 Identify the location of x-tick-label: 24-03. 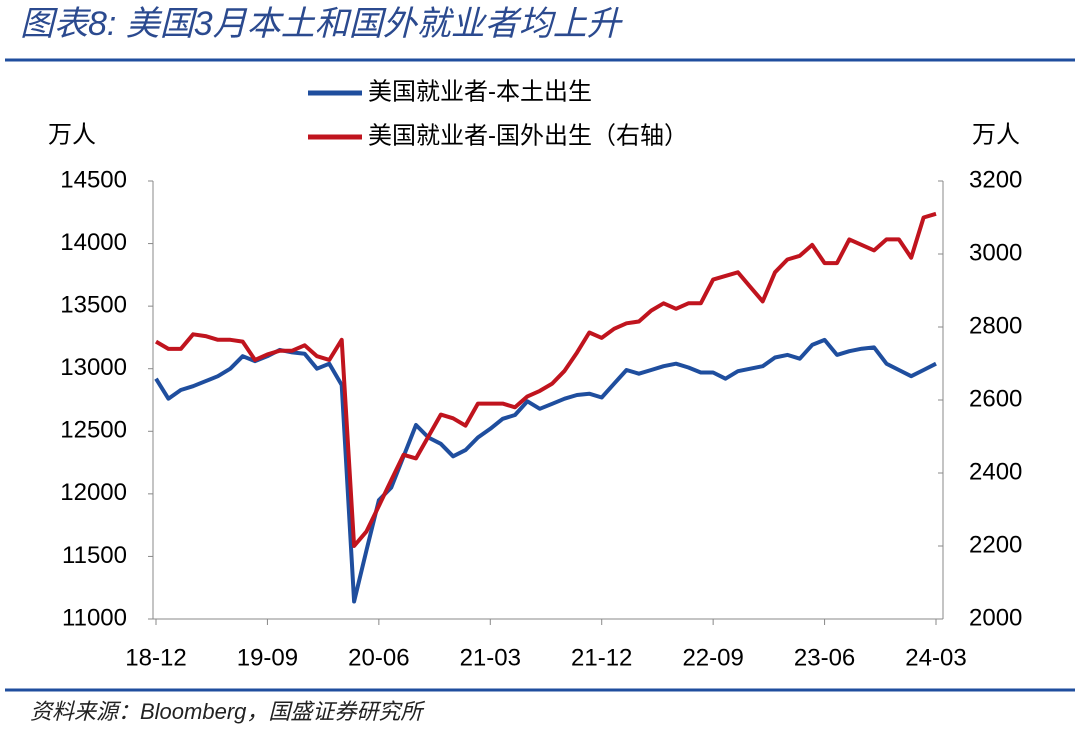
(935, 657).